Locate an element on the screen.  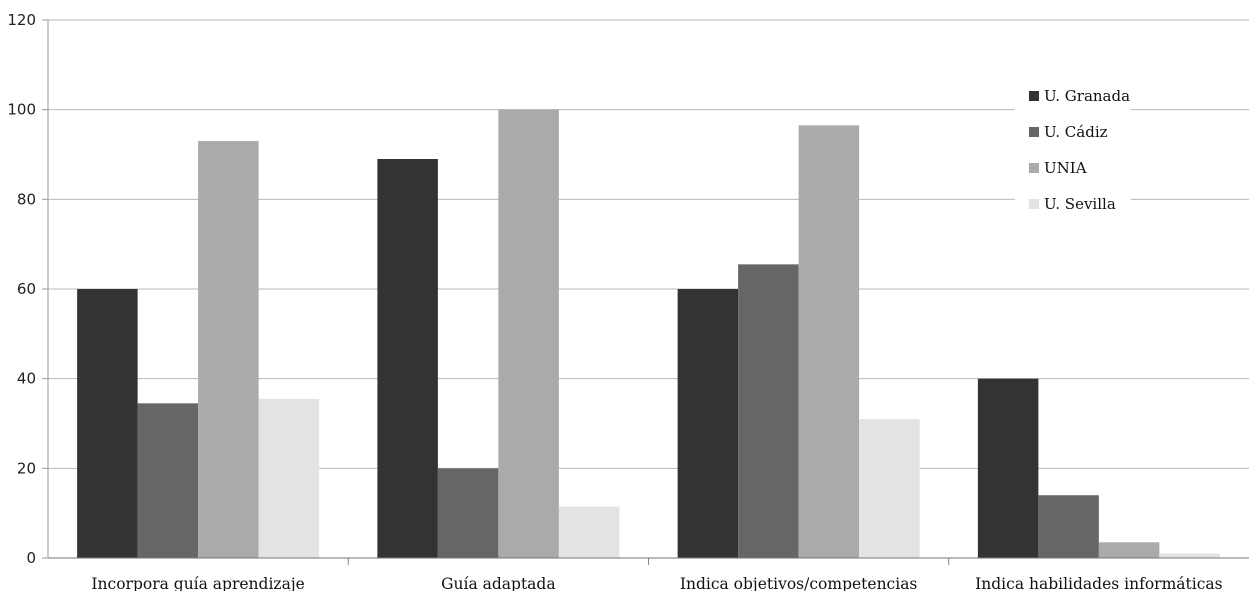
y-tick-label: 100 is located at coordinates (21, 110).